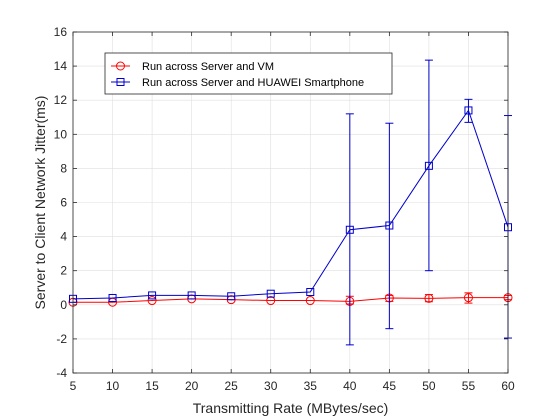  Describe the element at coordinates (192, 386) in the screenshot. I see `x-tick-label: 20` at that location.